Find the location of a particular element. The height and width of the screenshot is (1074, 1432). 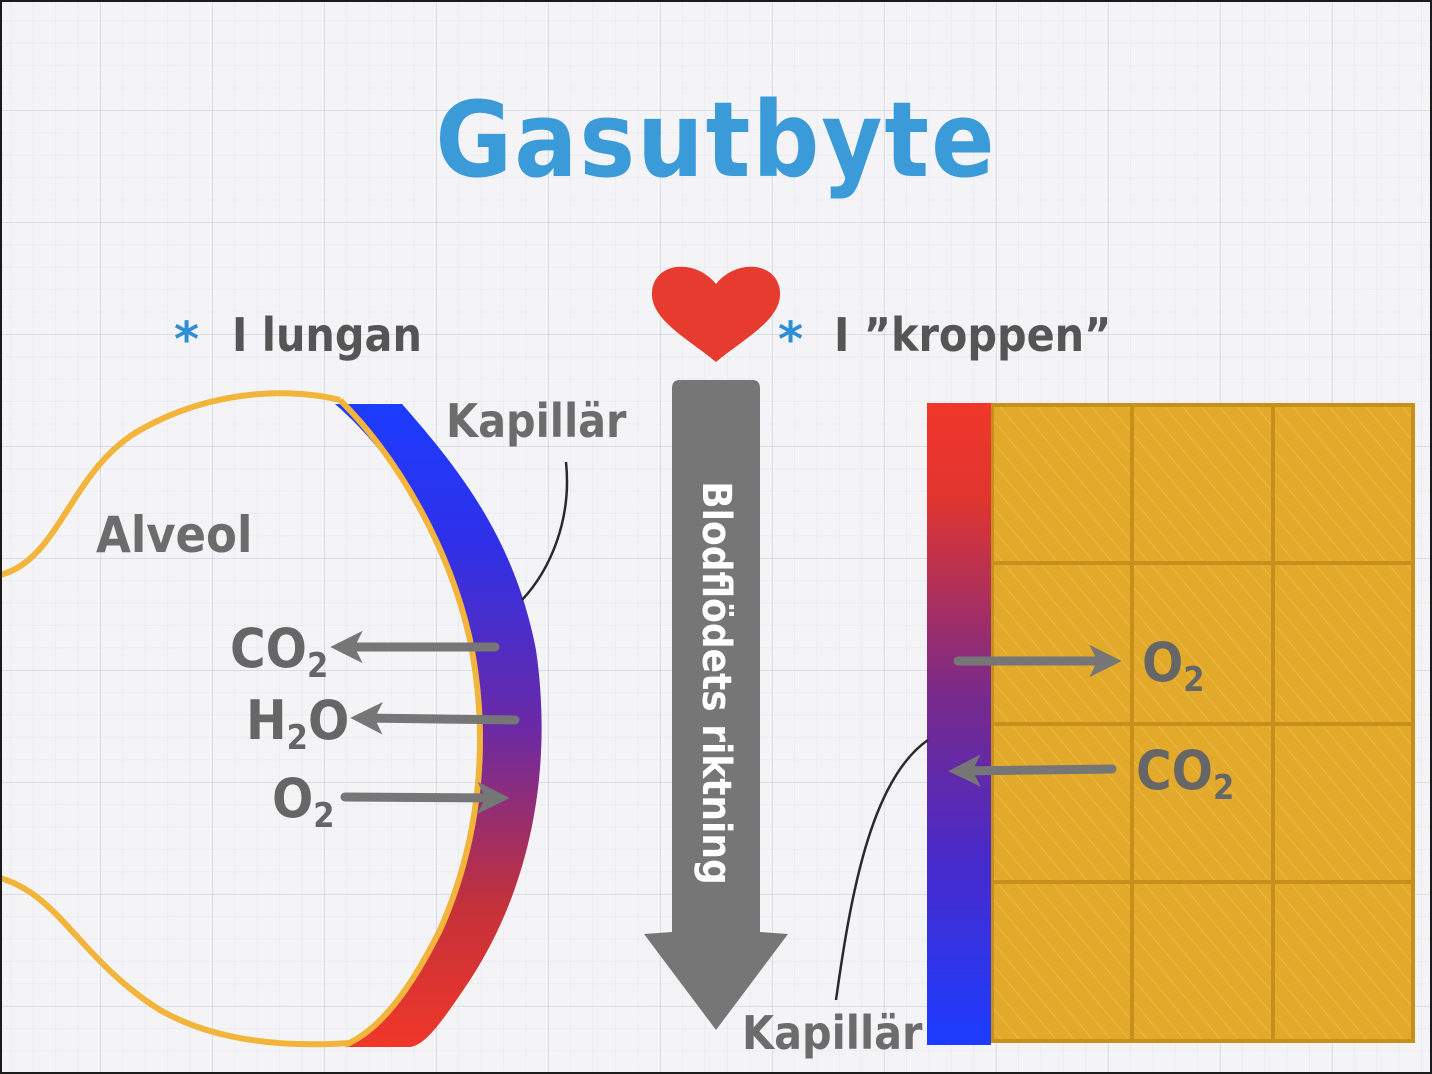

alveol-outline is located at coordinates (170, 484).